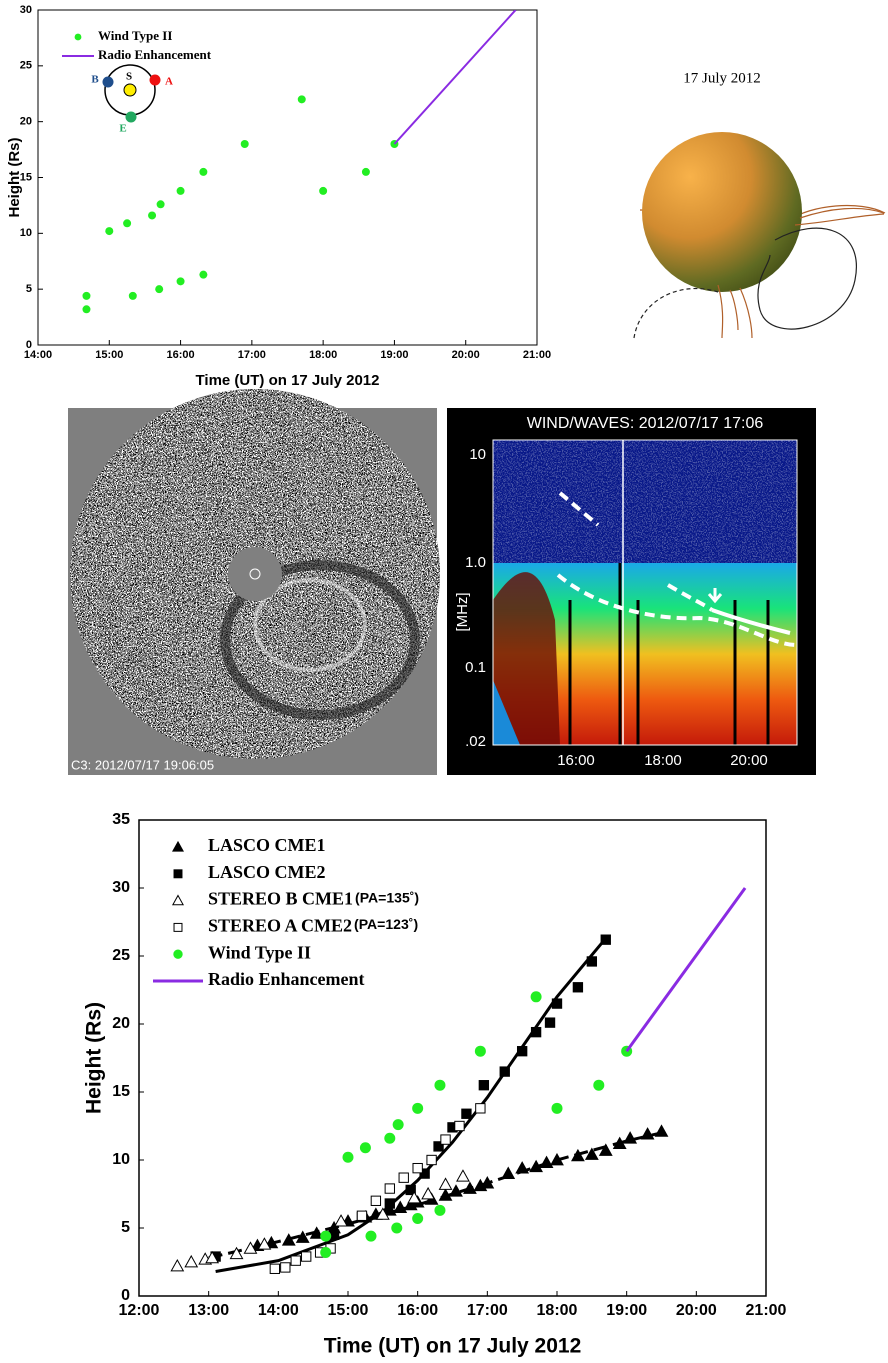 The height and width of the screenshot is (1363, 888). I want to click on legend-label: Wind Type II, so click(259, 952).